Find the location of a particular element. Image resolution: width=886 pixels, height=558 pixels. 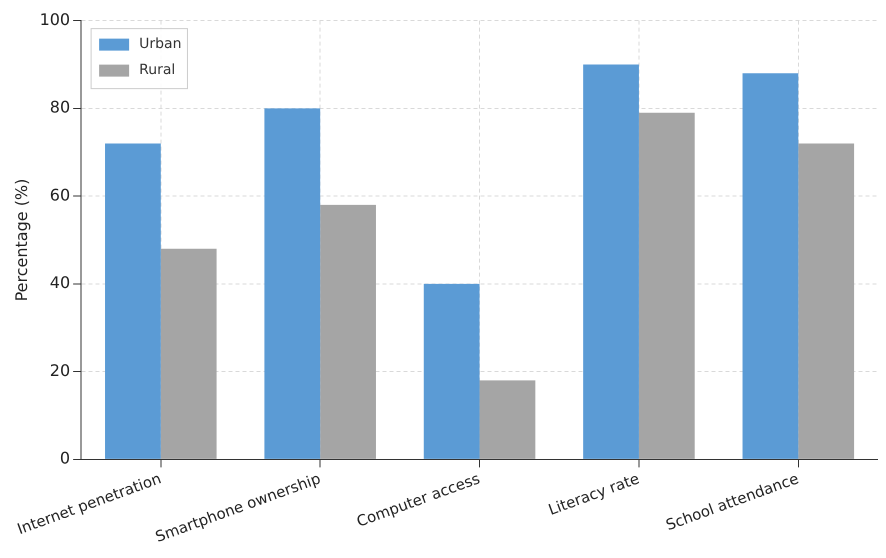

y-tick-label: 80 is located at coordinates (60, 107).